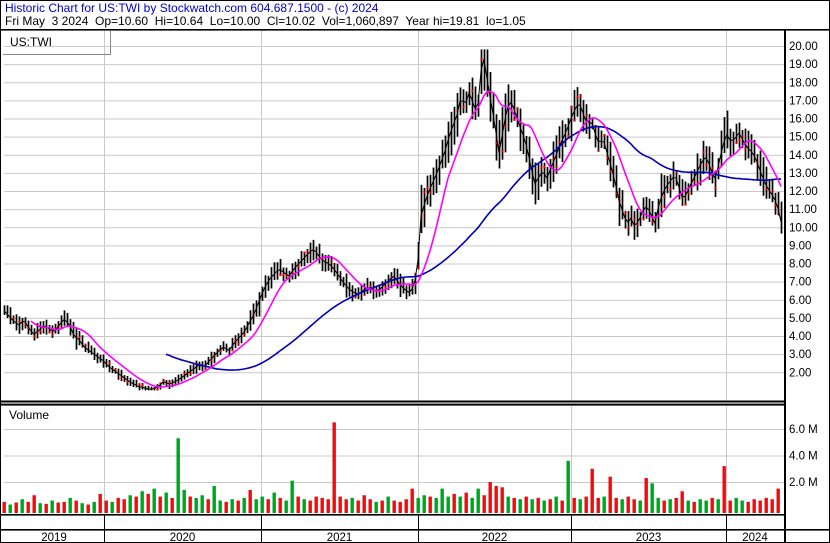  I want to click on price-axis-label: 7.00, so click(800, 283).